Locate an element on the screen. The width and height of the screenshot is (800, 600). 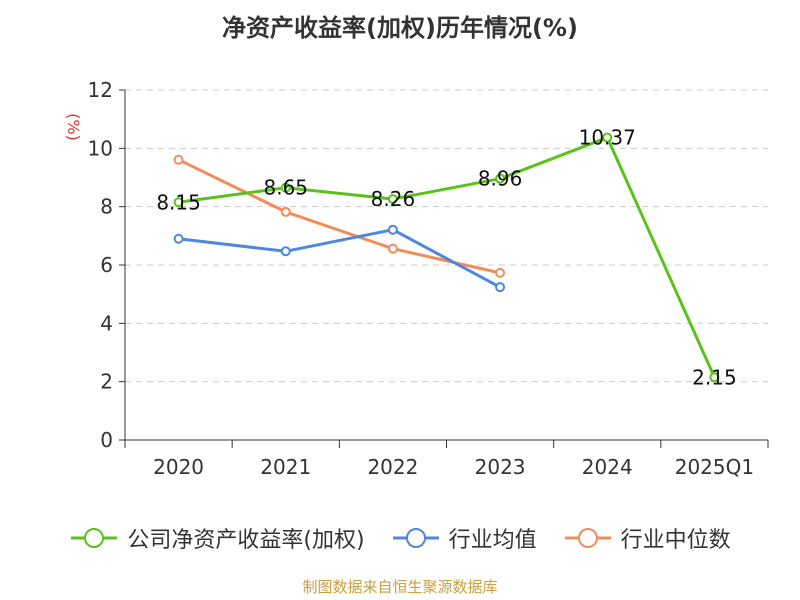
y-tick-label: 4 is located at coordinates (106, 323).